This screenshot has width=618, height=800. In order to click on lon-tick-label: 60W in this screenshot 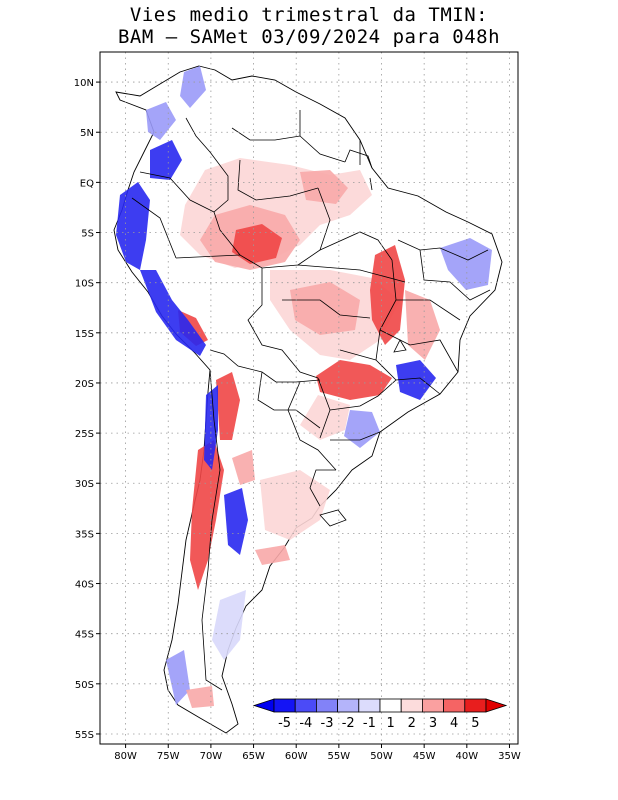, I will do `click(296, 756)`.